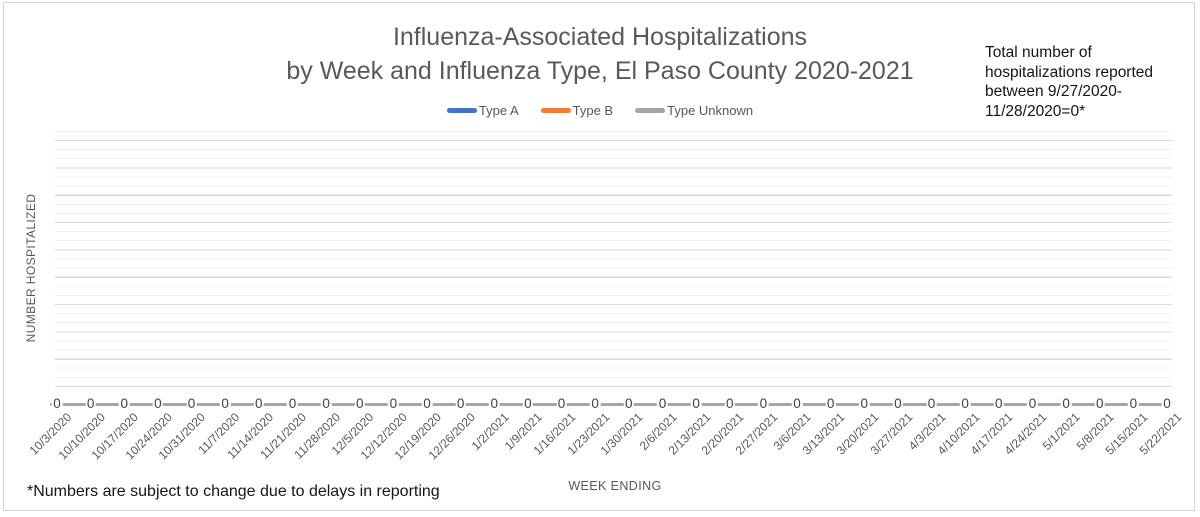  I want to click on x-axis-title: WEEK ENDING, so click(615, 486).